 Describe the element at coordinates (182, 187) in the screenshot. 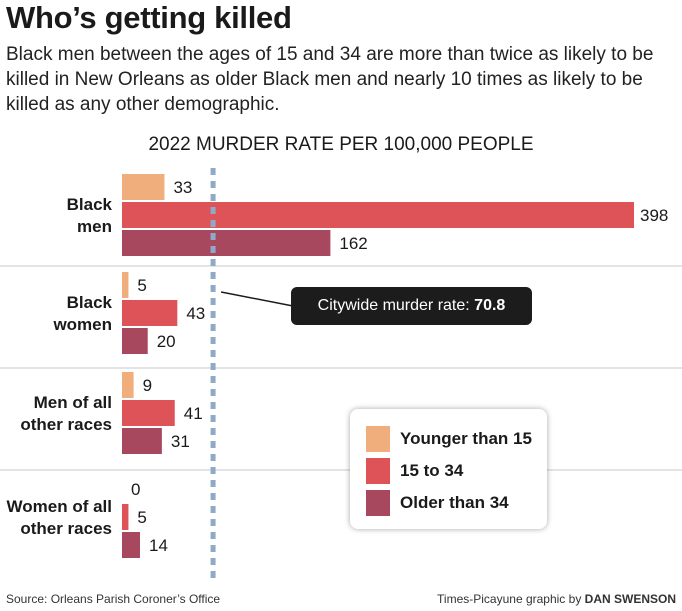

I see `data-label: 33` at that location.